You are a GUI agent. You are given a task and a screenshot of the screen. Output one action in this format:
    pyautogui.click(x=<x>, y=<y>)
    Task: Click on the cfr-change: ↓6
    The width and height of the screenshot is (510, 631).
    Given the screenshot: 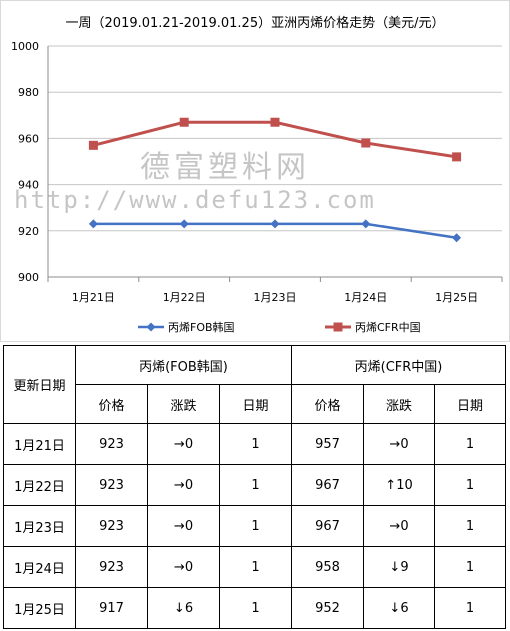 What is the action you would take?
    pyautogui.click(x=399, y=608)
    